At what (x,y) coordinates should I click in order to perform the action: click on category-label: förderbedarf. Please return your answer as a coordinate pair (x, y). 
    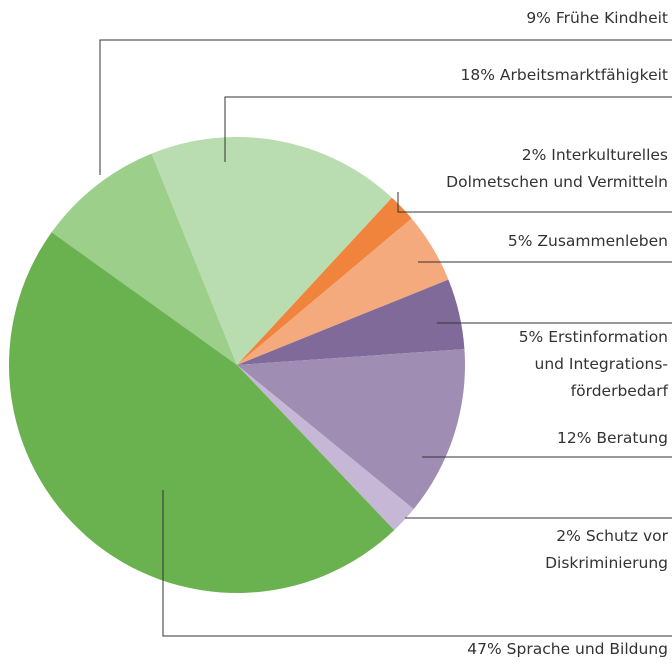
    Looking at the image, I should click on (620, 391).